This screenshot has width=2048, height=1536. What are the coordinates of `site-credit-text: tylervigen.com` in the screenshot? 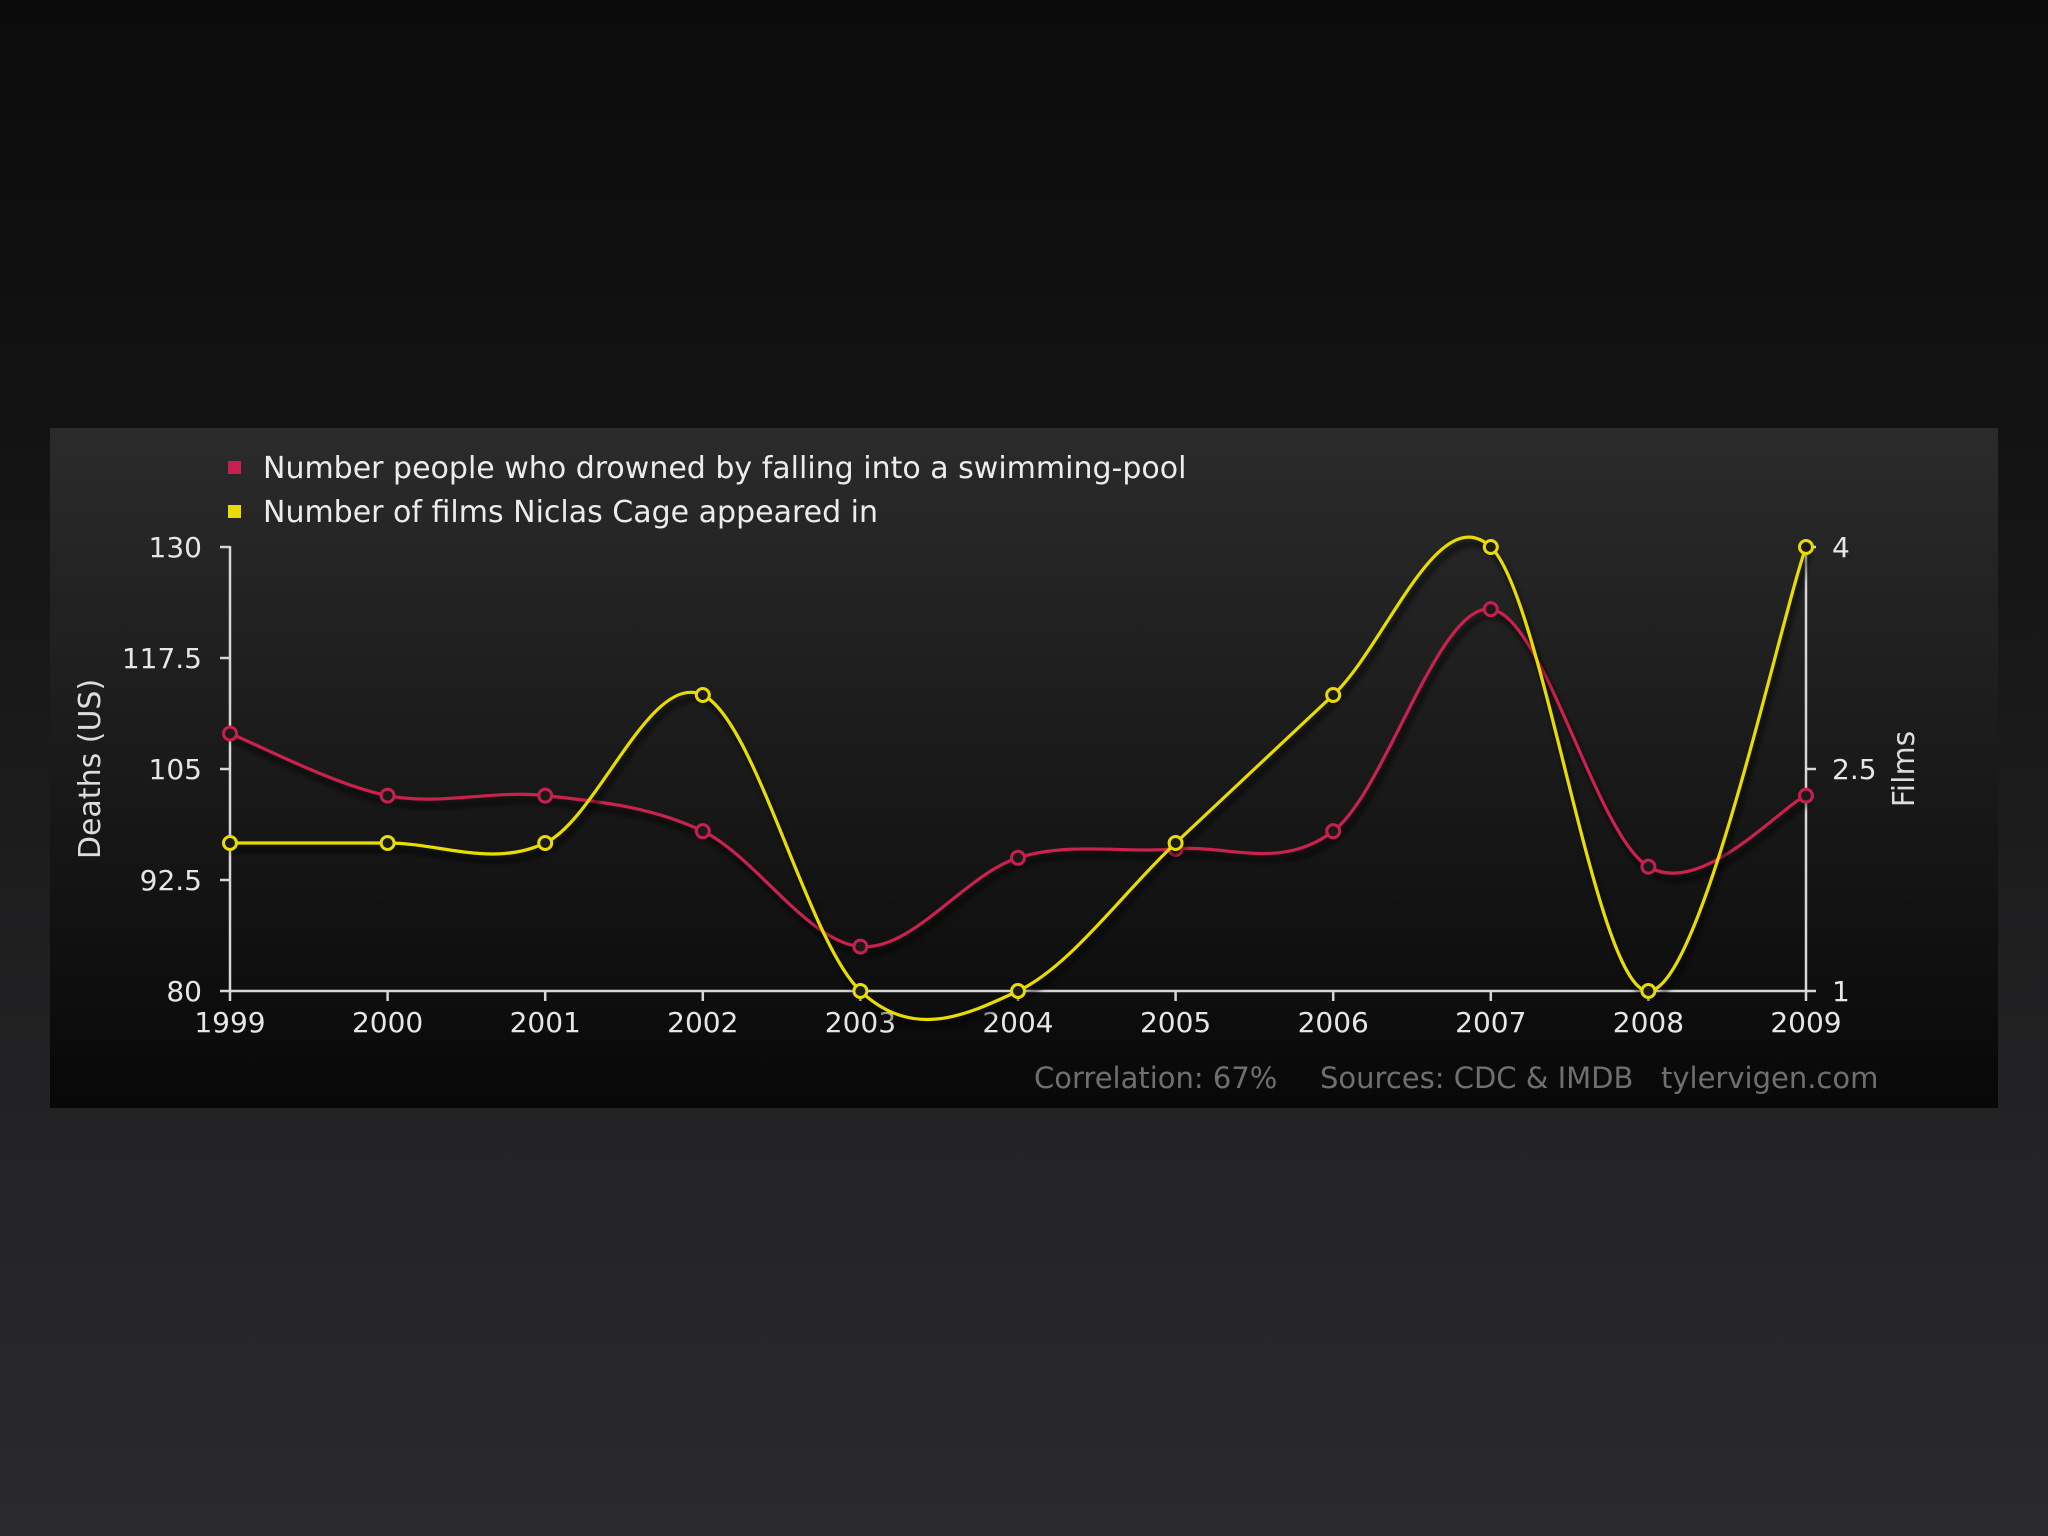 It's located at (1769, 1078).